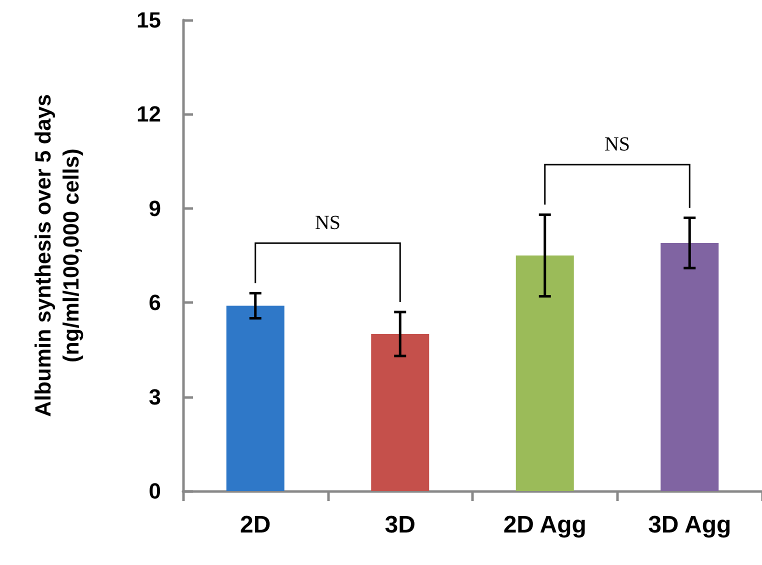 The width and height of the screenshot is (762, 565). I want to click on y-tick-label: 0, so click(154, 491).